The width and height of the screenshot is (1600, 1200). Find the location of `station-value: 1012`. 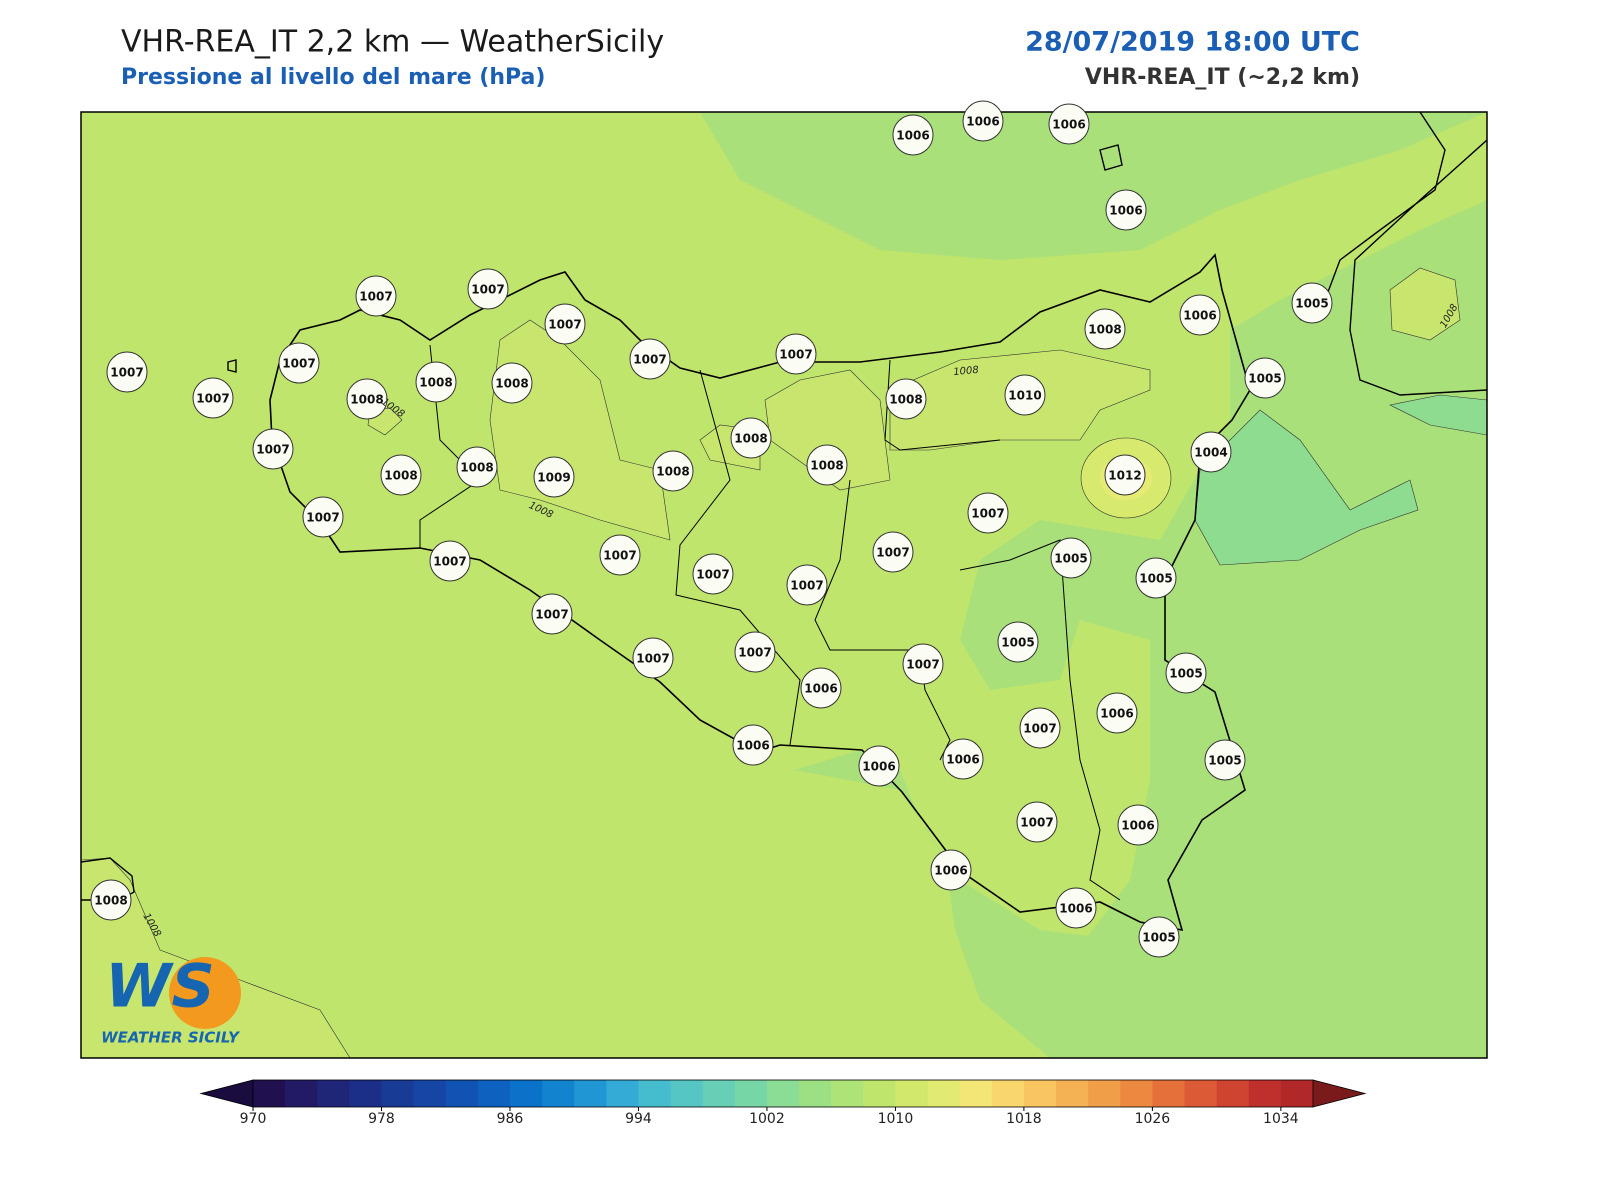

station-value: 1012 is located at coordinates (1124, 476).